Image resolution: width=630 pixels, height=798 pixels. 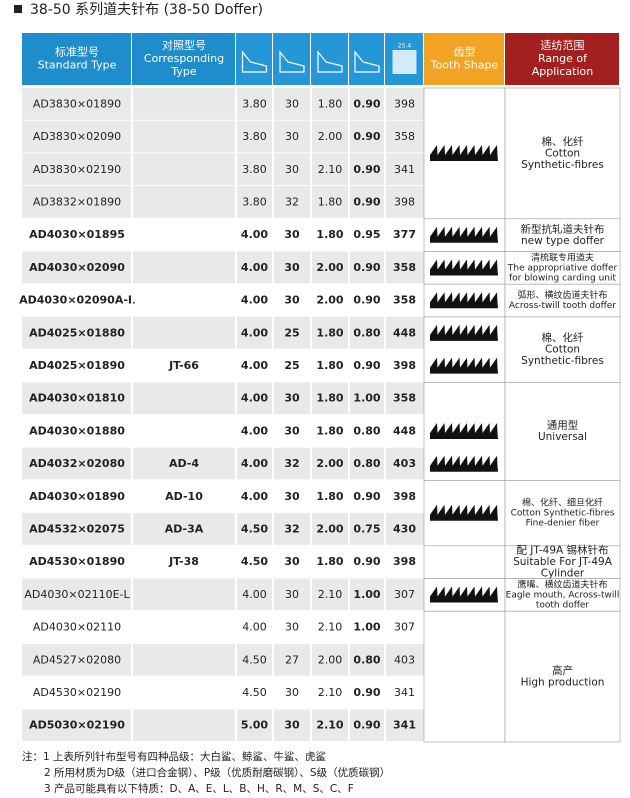 I want to click on spec-value: 448, so click(x=404, y=332).